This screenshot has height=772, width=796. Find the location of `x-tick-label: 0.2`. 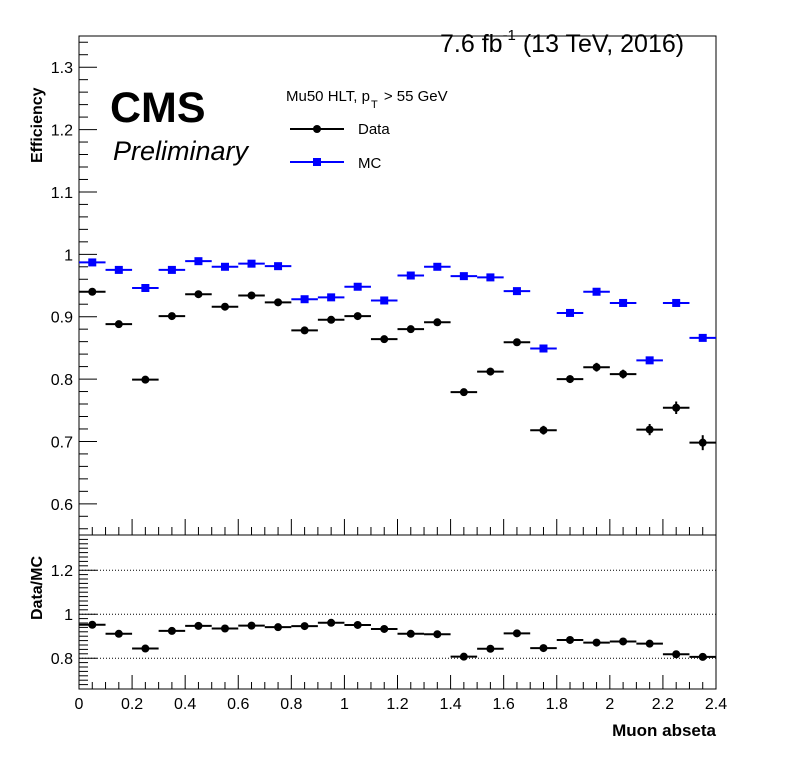

x-tick-label: 0.2 is located at coordinates (132, 704).